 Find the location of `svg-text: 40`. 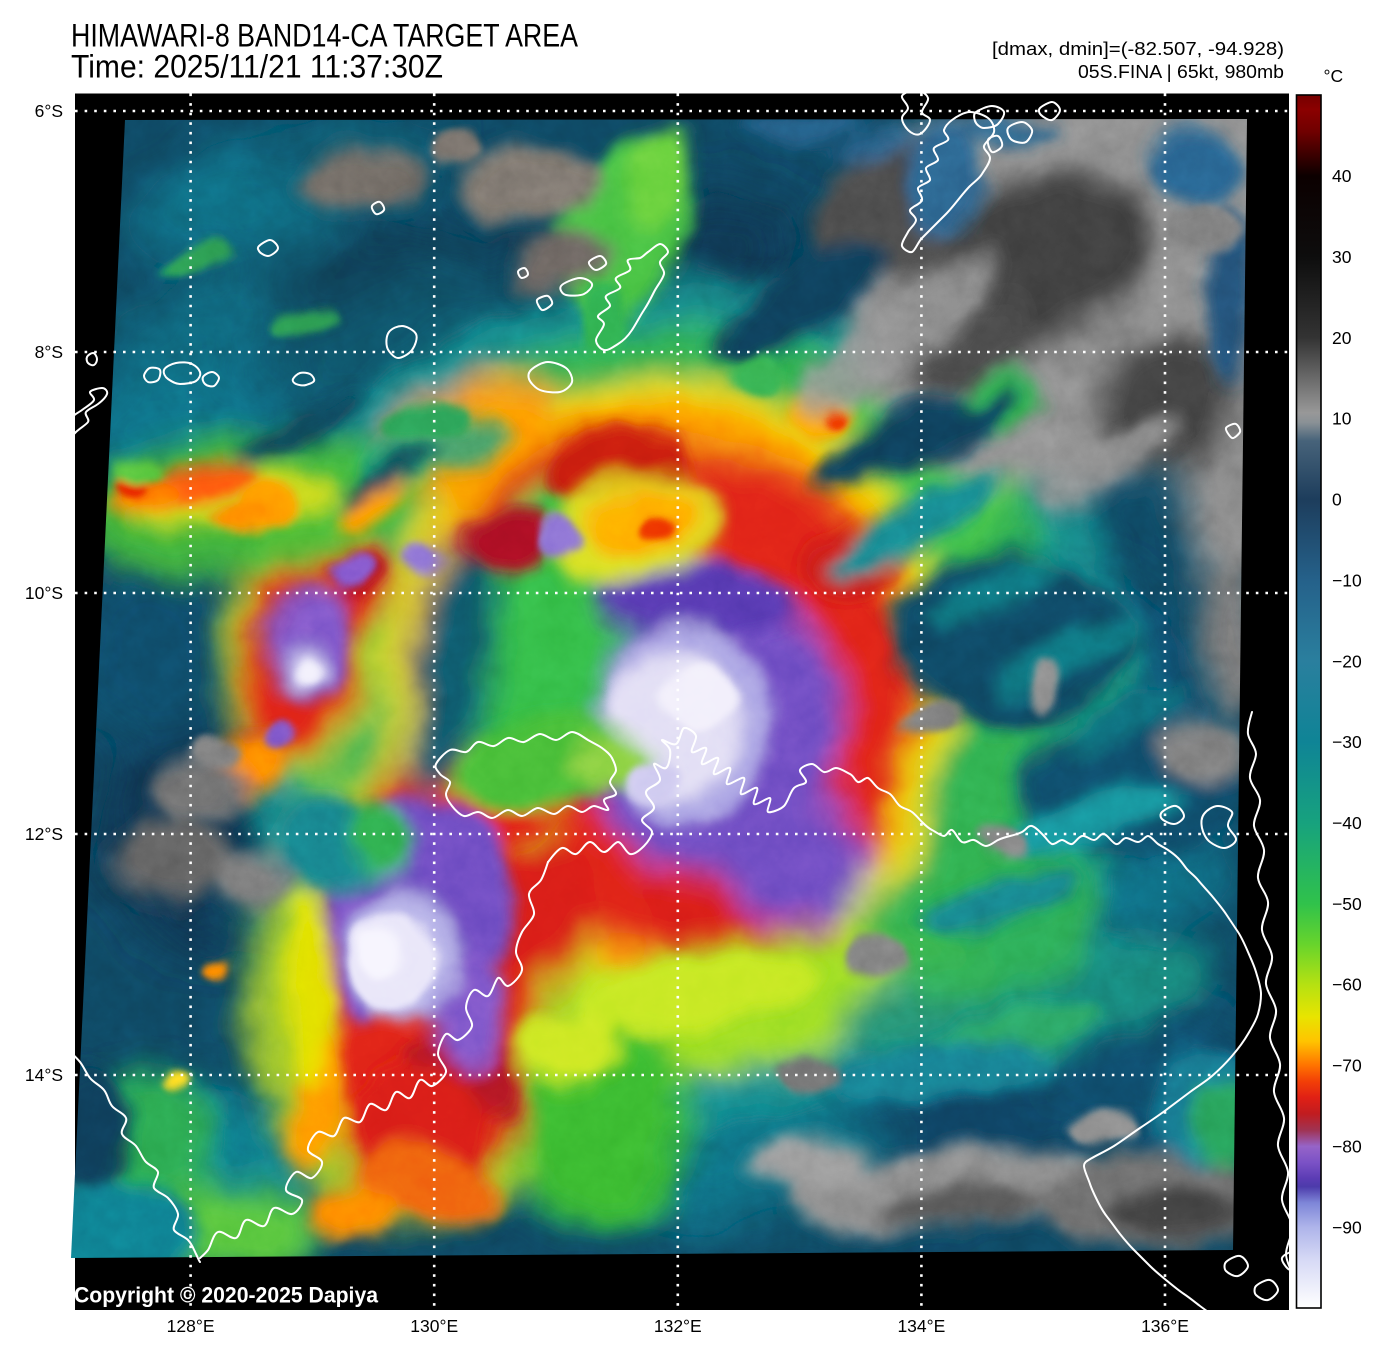

svg-text: 40 is located at coordinates (1342, 176).